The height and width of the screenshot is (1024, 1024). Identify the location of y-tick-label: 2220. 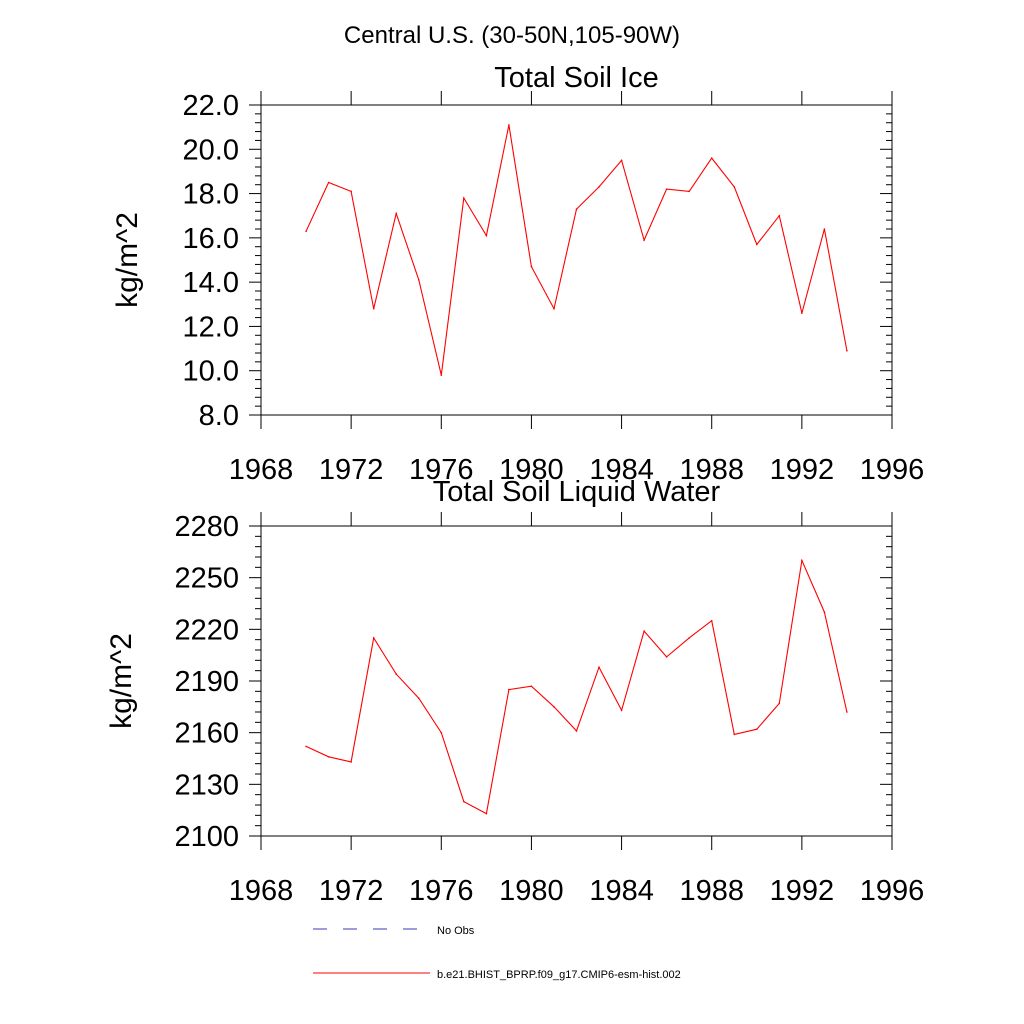
(206, 630).